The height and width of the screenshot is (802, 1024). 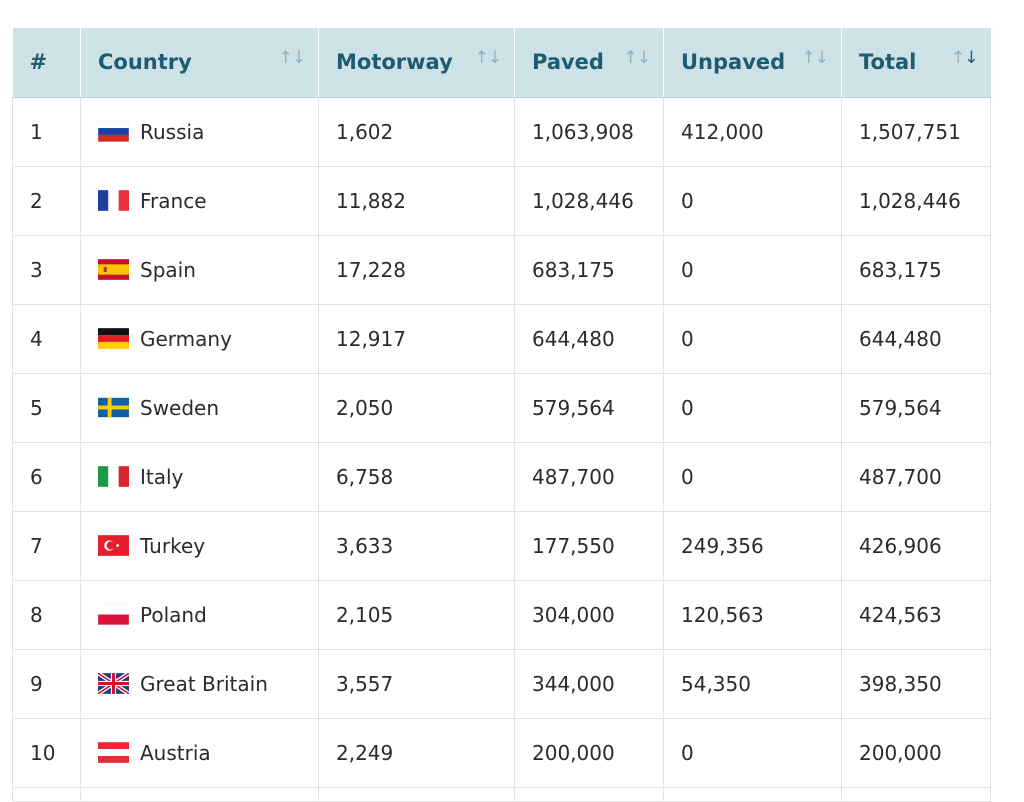 I want to click on country-cell: Italy, so click(x=199, y=476).